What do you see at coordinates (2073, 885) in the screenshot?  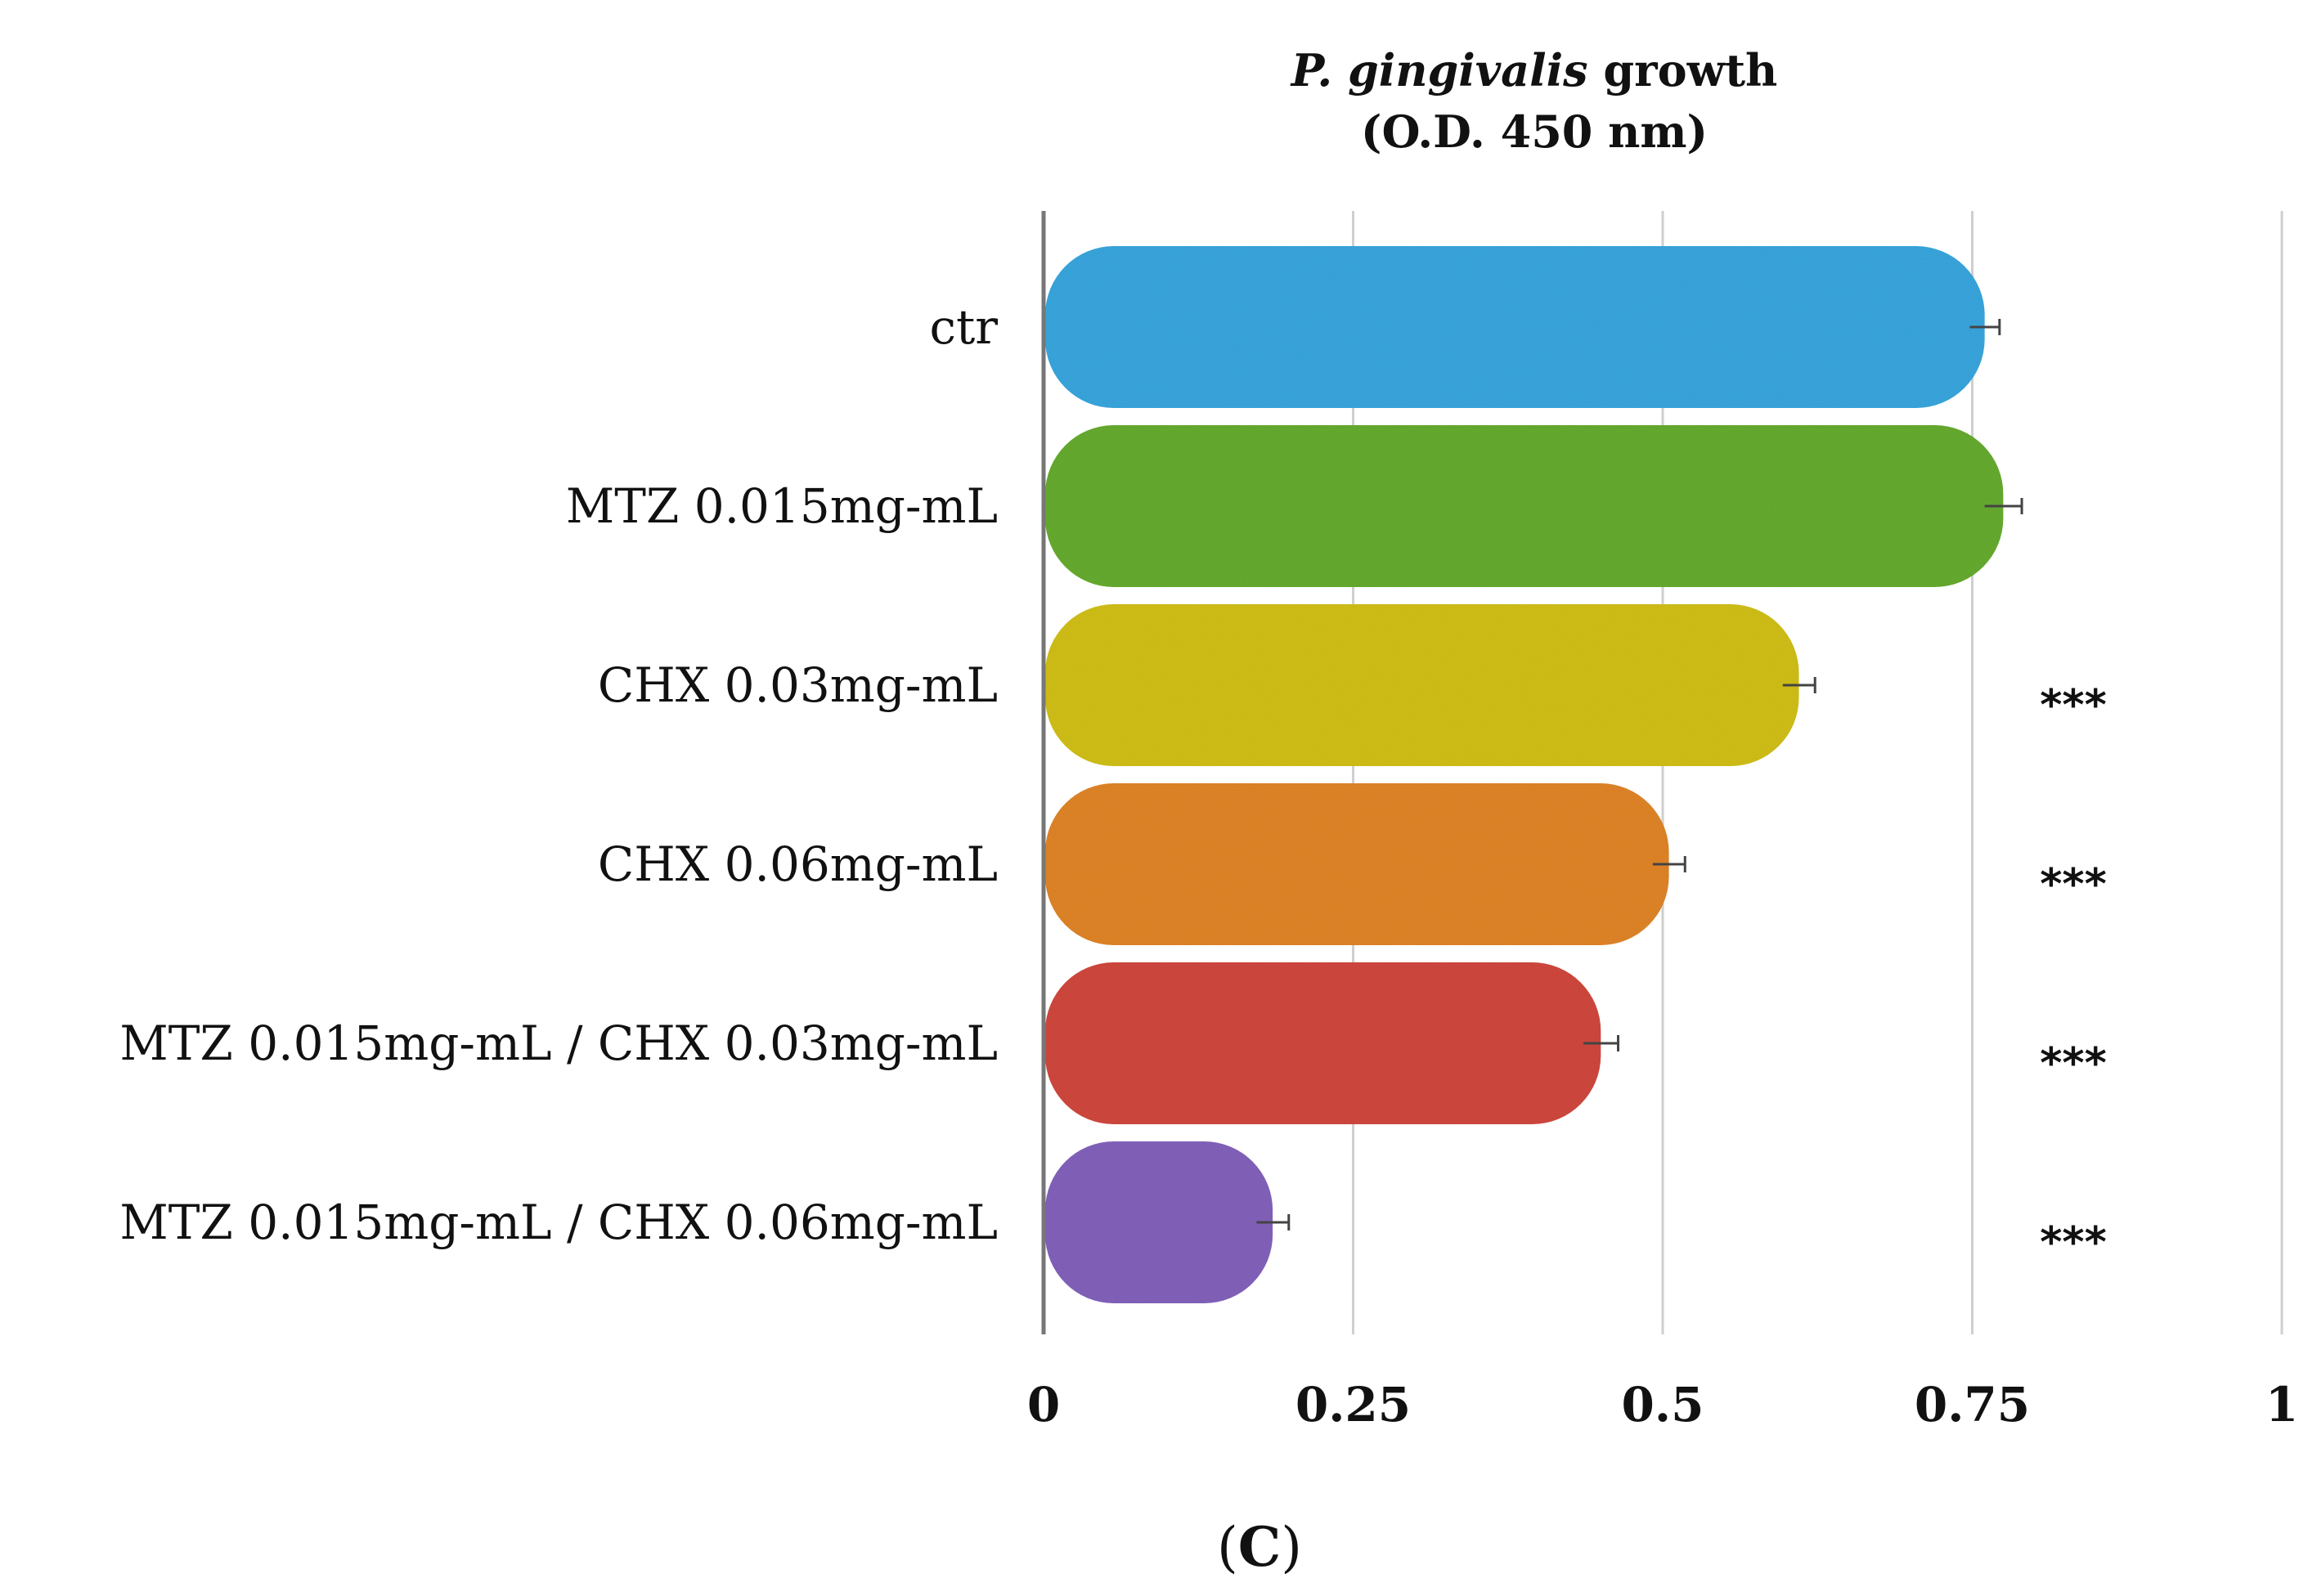 I see `significance-4: ***` at bounding box center [2073, 885].